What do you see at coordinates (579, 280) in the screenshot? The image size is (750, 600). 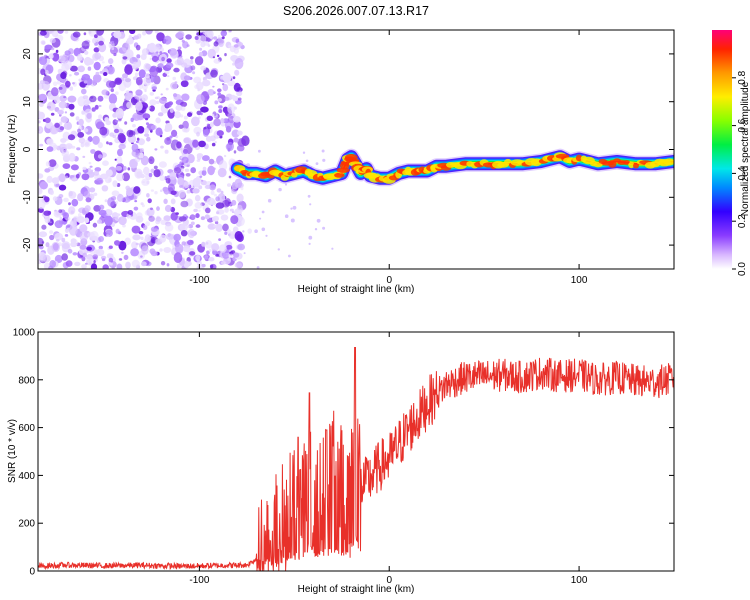 I see `spectrogram-x-tick-label: 100` at bounding box center [579, 280].